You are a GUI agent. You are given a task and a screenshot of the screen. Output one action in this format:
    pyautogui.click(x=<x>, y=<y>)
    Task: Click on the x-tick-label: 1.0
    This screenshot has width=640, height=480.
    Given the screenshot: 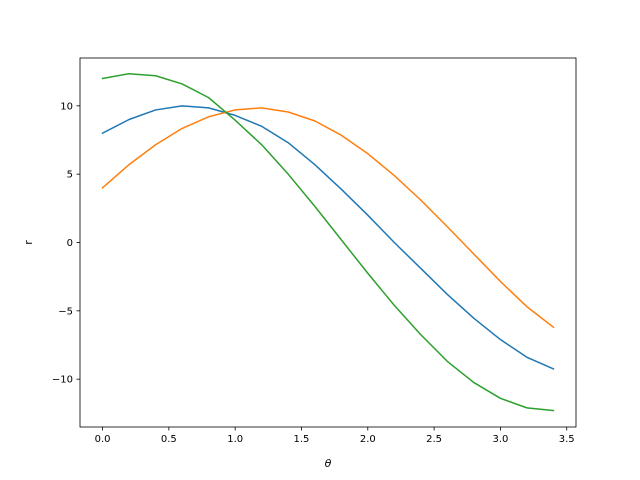 What is the action you would take?
    pyautogui.click(x=235, y=439)
    